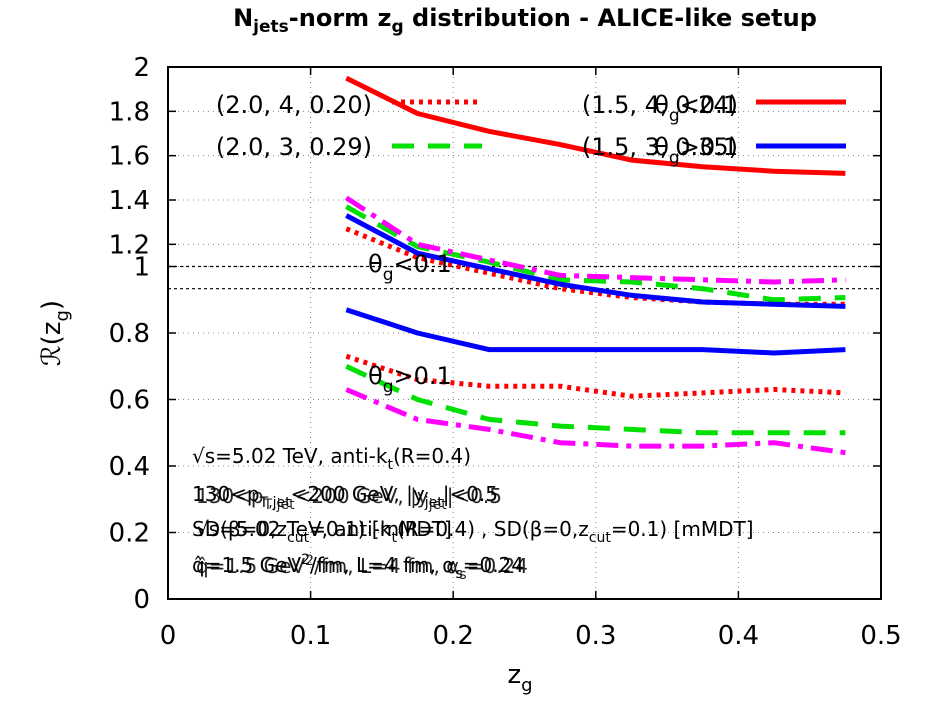 This screenshot has height=719, width=926. I want to click on annotation-qhat-ghost: q̂=1.5 GeV2/fm, L=4 fm, αs=0.24, so click(362, 568).